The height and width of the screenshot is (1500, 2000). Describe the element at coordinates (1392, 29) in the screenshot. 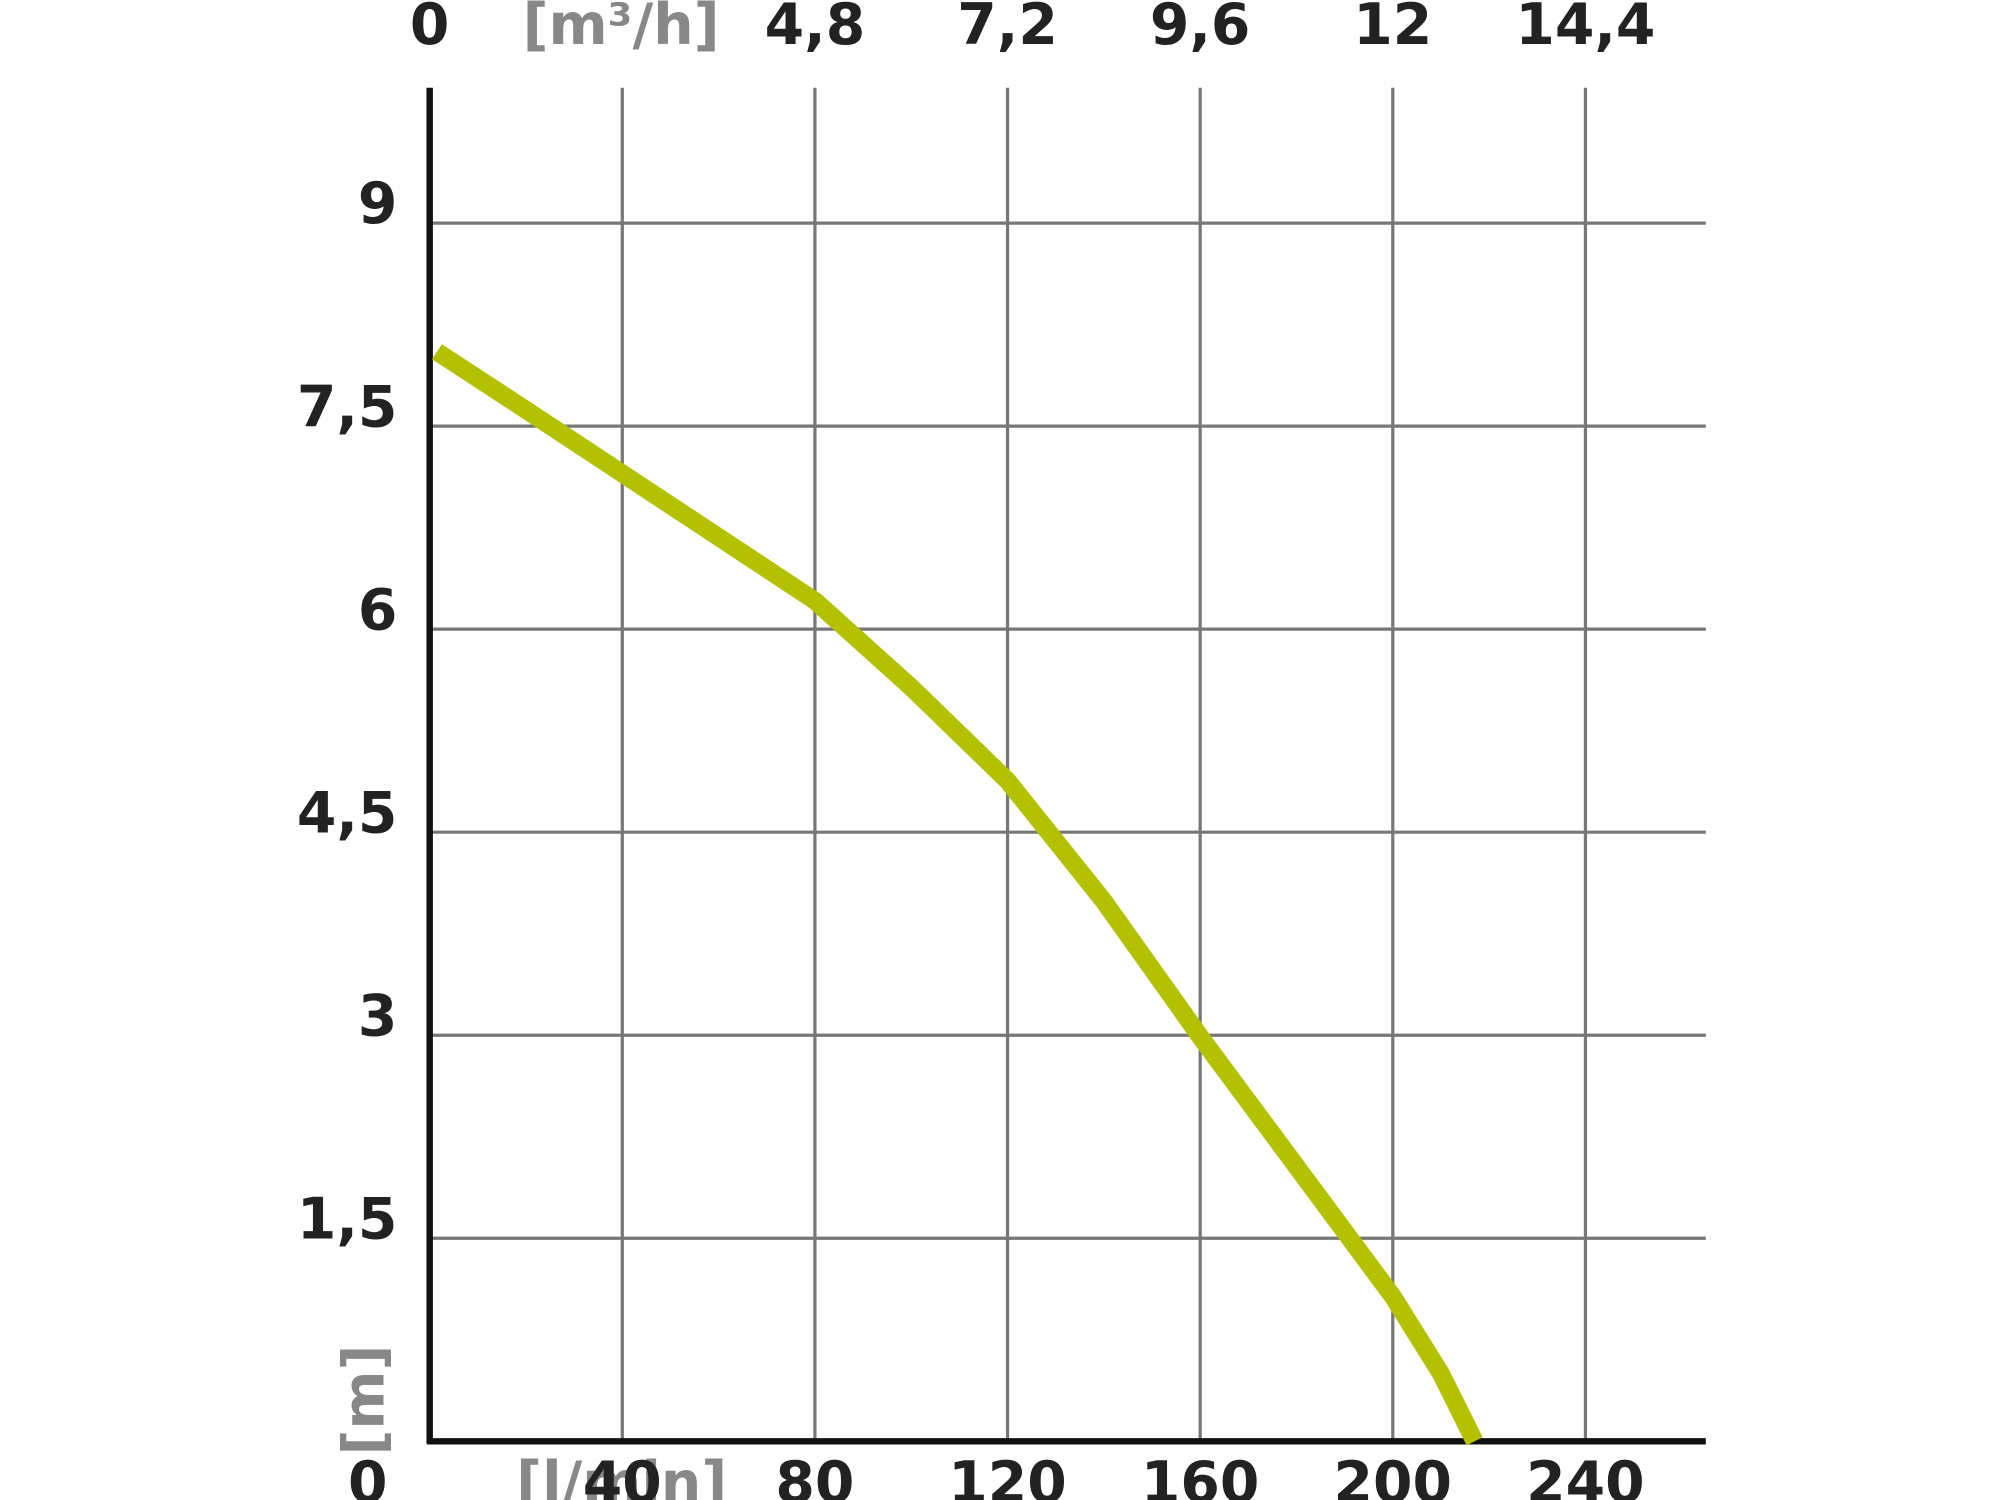

I see `x2-tick-label: 12` at that location.